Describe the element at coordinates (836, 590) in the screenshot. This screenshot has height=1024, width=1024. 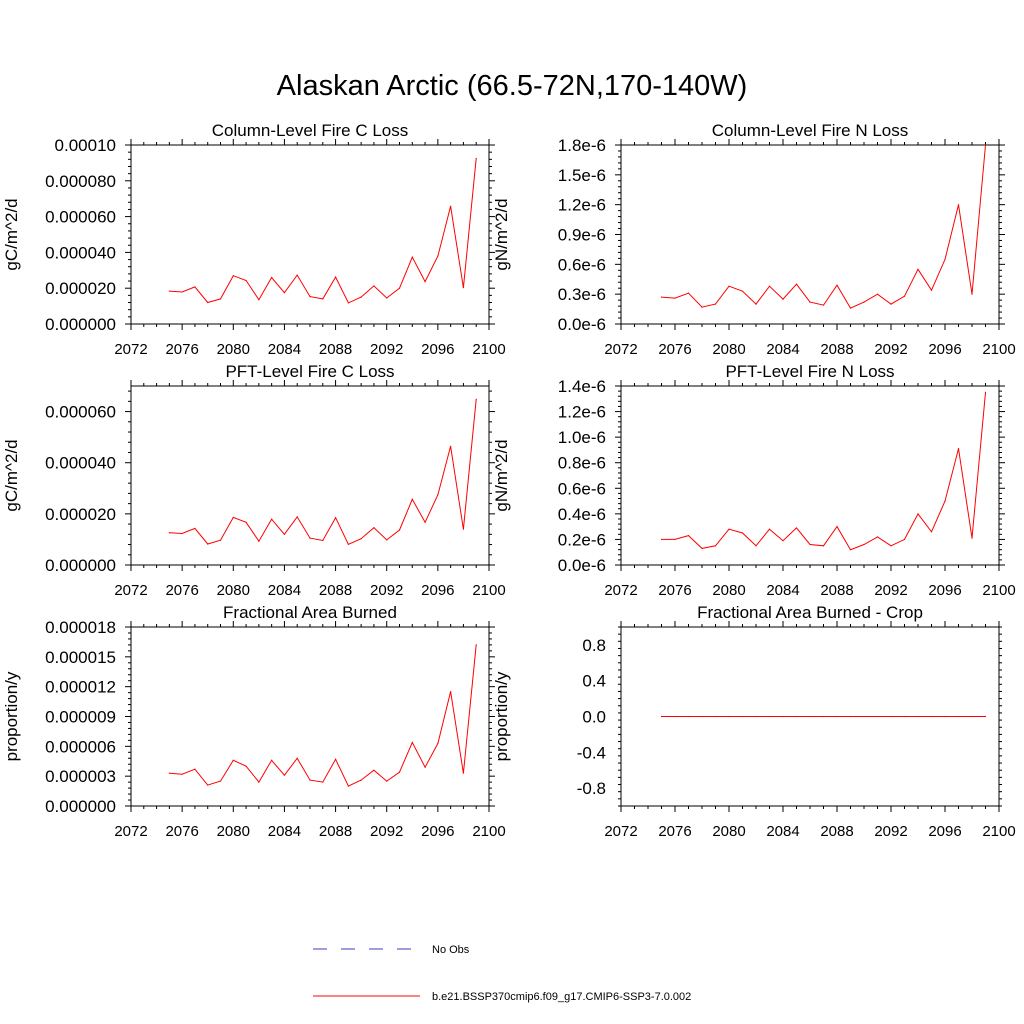
I see `x-tick-label: 2088` at that location.